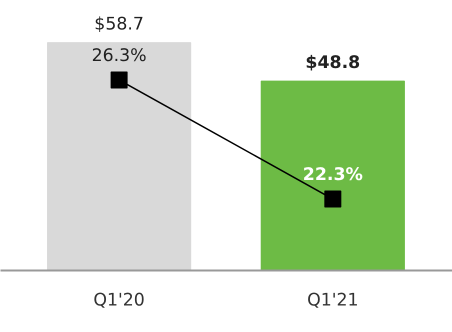 The image size is (452, 332). What do you see at coordinates (119, 56) in the screenshot?
I see `data-label: 26.3%` at bounding box center [119, 56].